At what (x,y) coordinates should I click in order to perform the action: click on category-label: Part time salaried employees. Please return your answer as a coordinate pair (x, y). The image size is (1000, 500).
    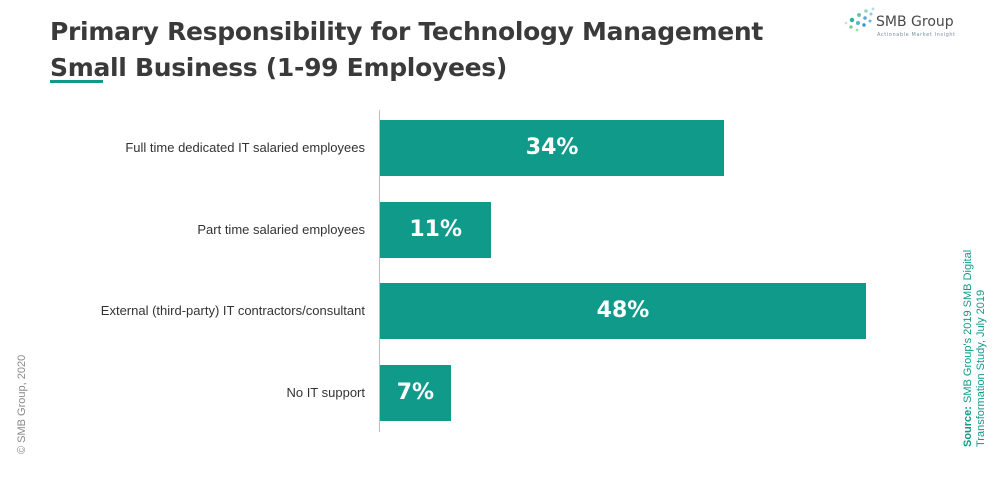
    Looking at the image, I should click on (281, 229).